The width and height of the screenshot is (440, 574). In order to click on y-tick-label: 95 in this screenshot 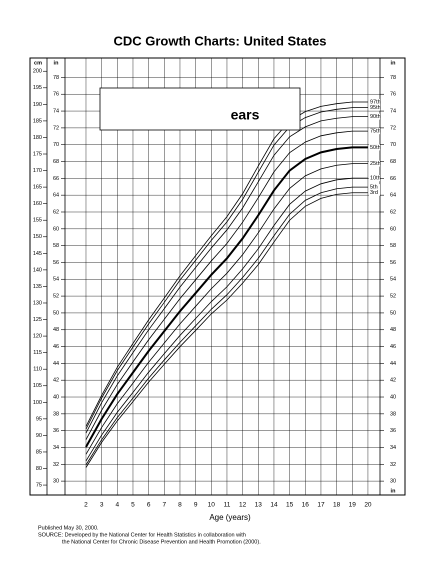, I will do `click(39, 419)`.